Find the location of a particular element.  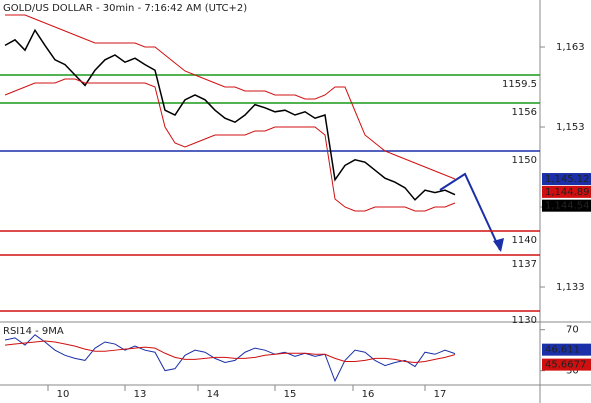

x-tick-label: 16 is located at coordinates (368, 394).